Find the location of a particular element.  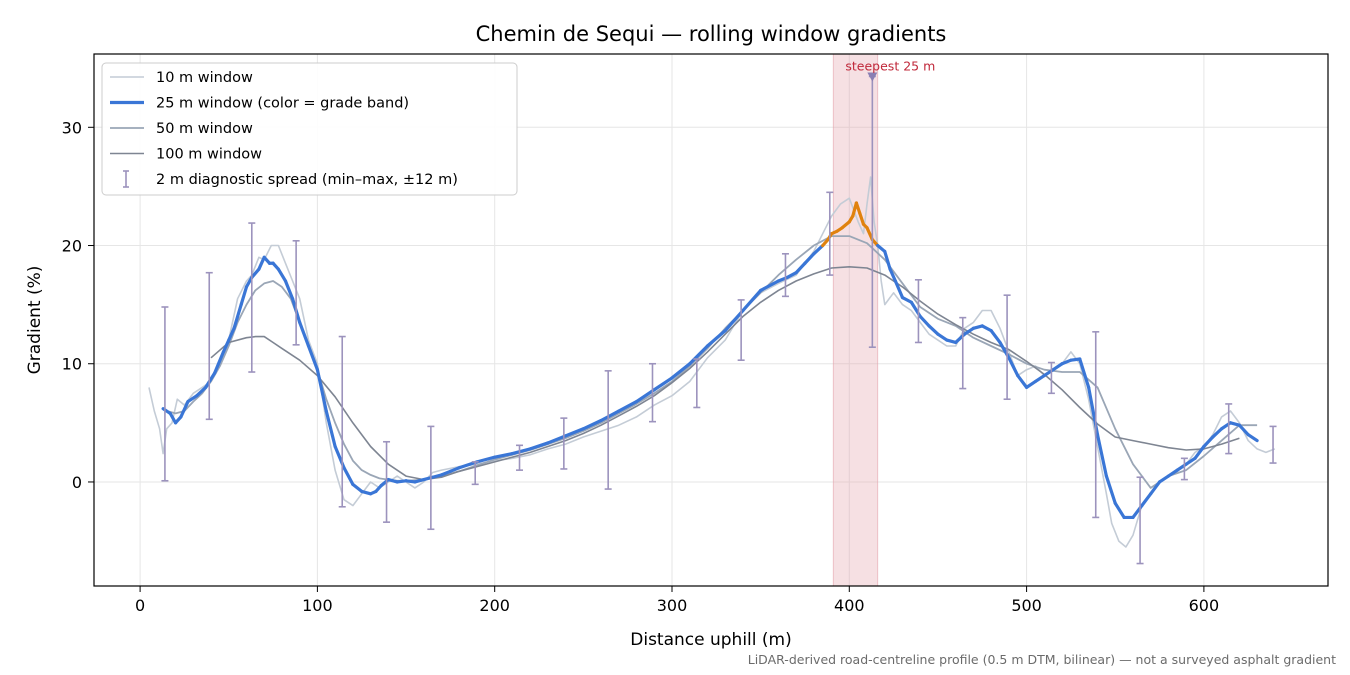

legend-label: 50 m window is located at coordinates (204, 129).